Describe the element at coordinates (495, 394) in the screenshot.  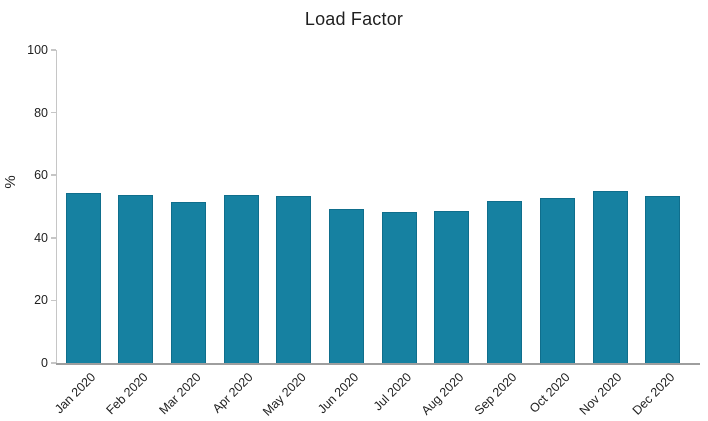
I see `x-tick-label: Sep 2020` at that location.